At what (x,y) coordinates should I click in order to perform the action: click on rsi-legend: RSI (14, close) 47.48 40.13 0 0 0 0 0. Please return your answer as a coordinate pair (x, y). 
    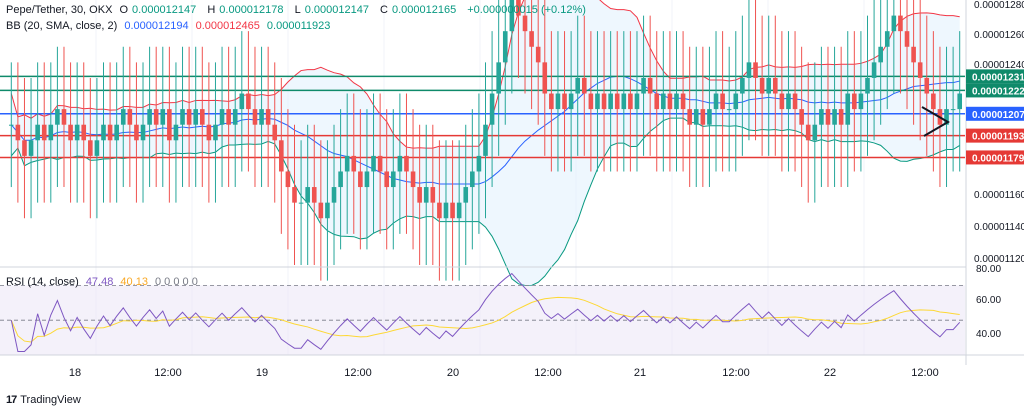
    Looking at the image, I should click on (104, 282).